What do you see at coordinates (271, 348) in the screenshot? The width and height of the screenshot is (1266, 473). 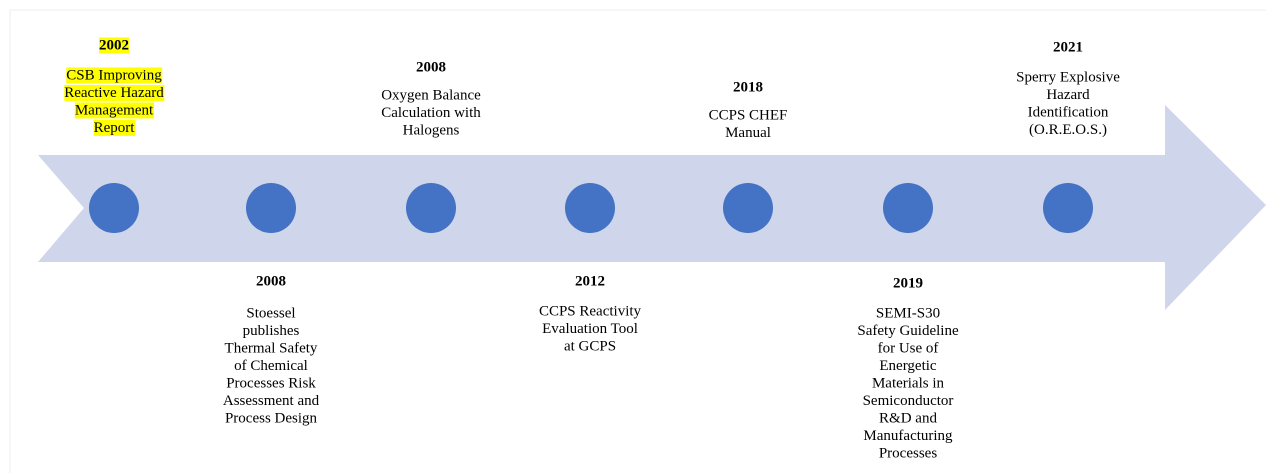 I see `event-text: Thermal Safety` at bounding box center [271, 348].